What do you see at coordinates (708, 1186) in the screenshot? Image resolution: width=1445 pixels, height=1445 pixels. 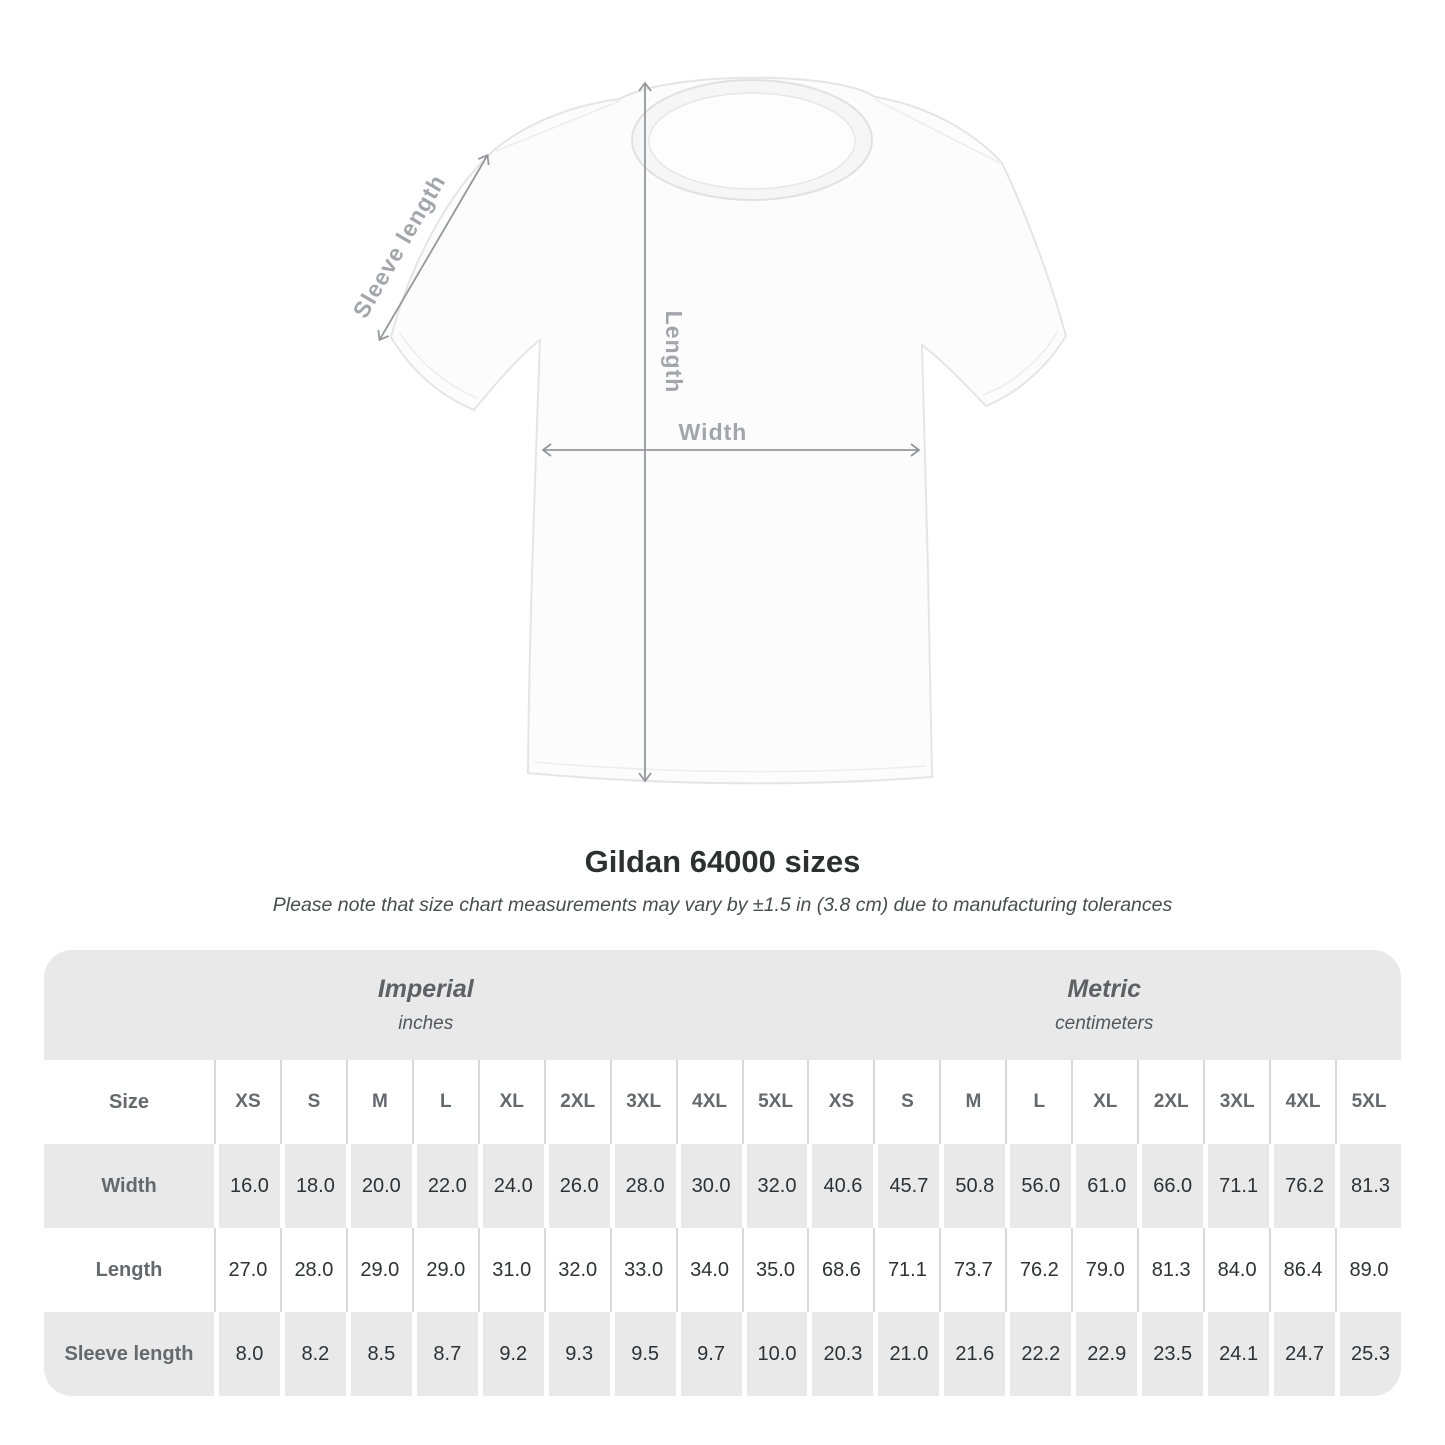 I see `value-cell: 30.0` at bounding box center [708, 1186].